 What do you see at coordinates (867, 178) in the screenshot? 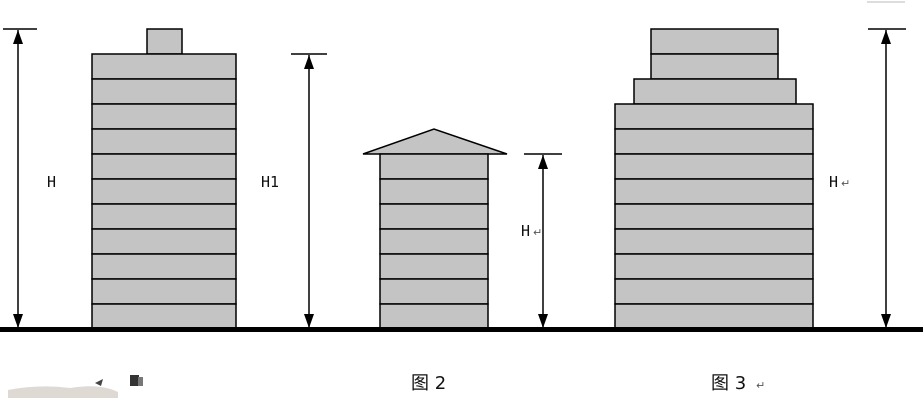
I see `dimension-h-figure-3: H ↵` at bounding box center [867, 178].